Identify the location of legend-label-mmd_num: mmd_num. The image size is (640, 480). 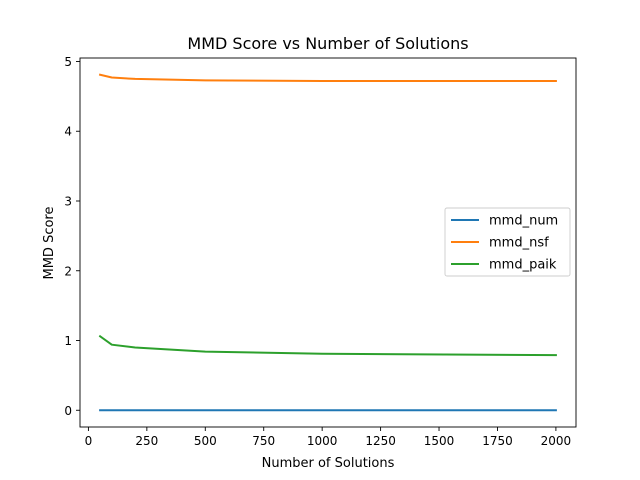
(523, 221).